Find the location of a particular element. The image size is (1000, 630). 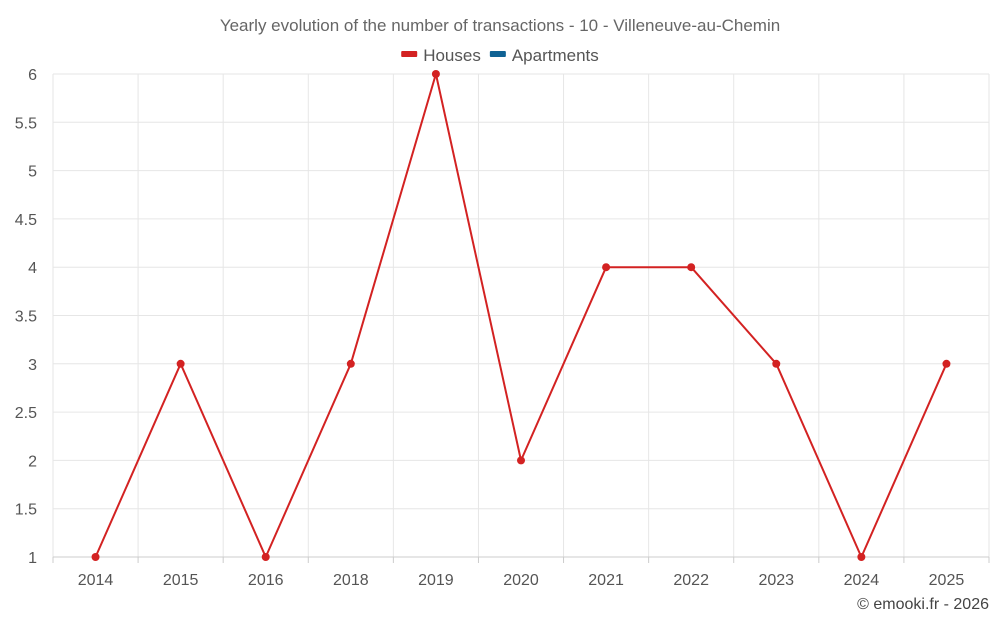

x-tick-label: 2018 is located at coordinates (351, 580).